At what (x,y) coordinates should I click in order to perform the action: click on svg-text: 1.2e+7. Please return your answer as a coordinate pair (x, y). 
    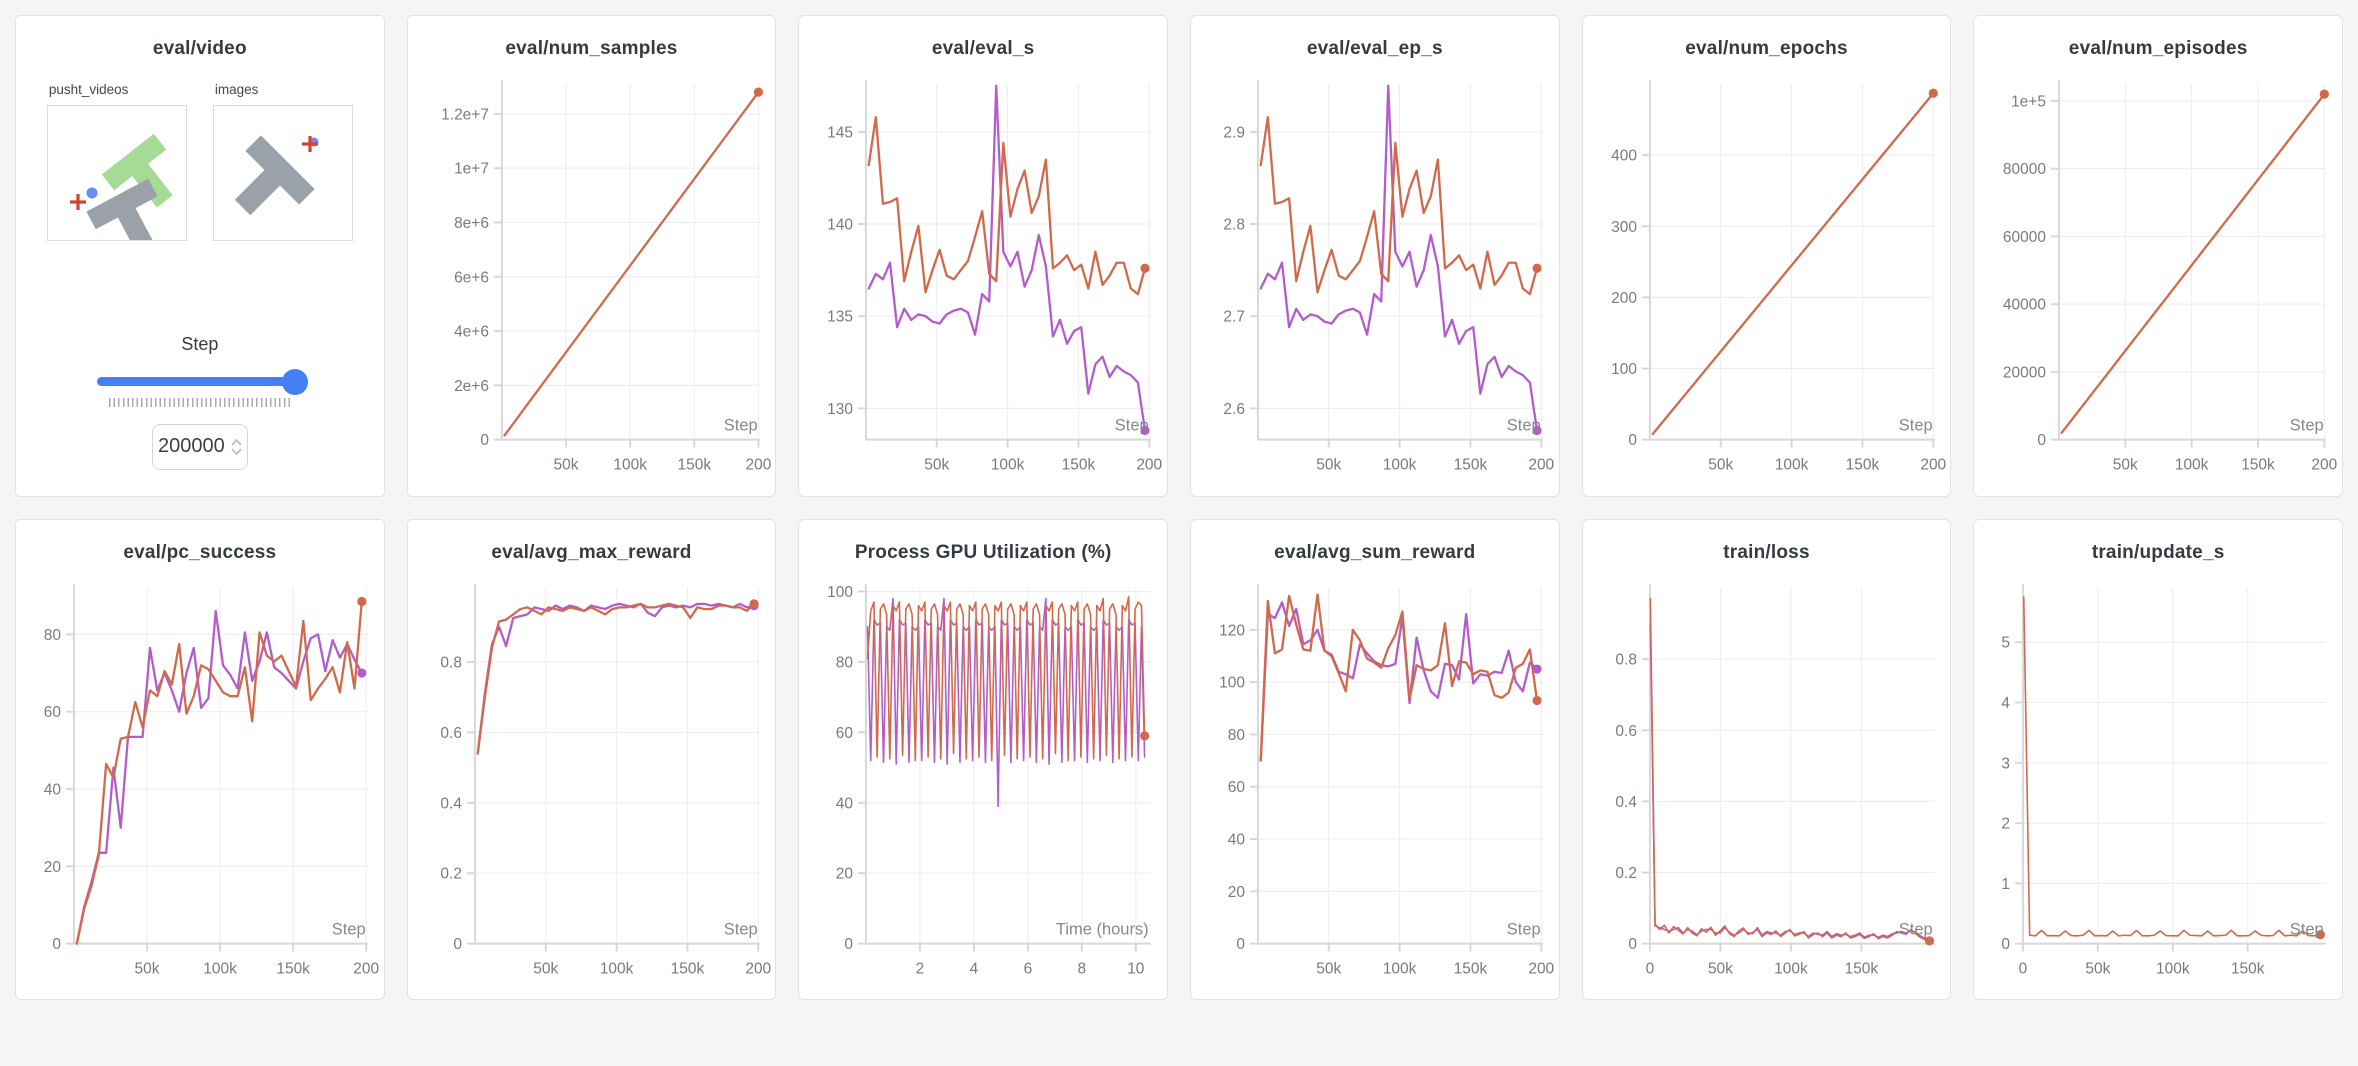
    Looking at the image, I should click on (465, 114).